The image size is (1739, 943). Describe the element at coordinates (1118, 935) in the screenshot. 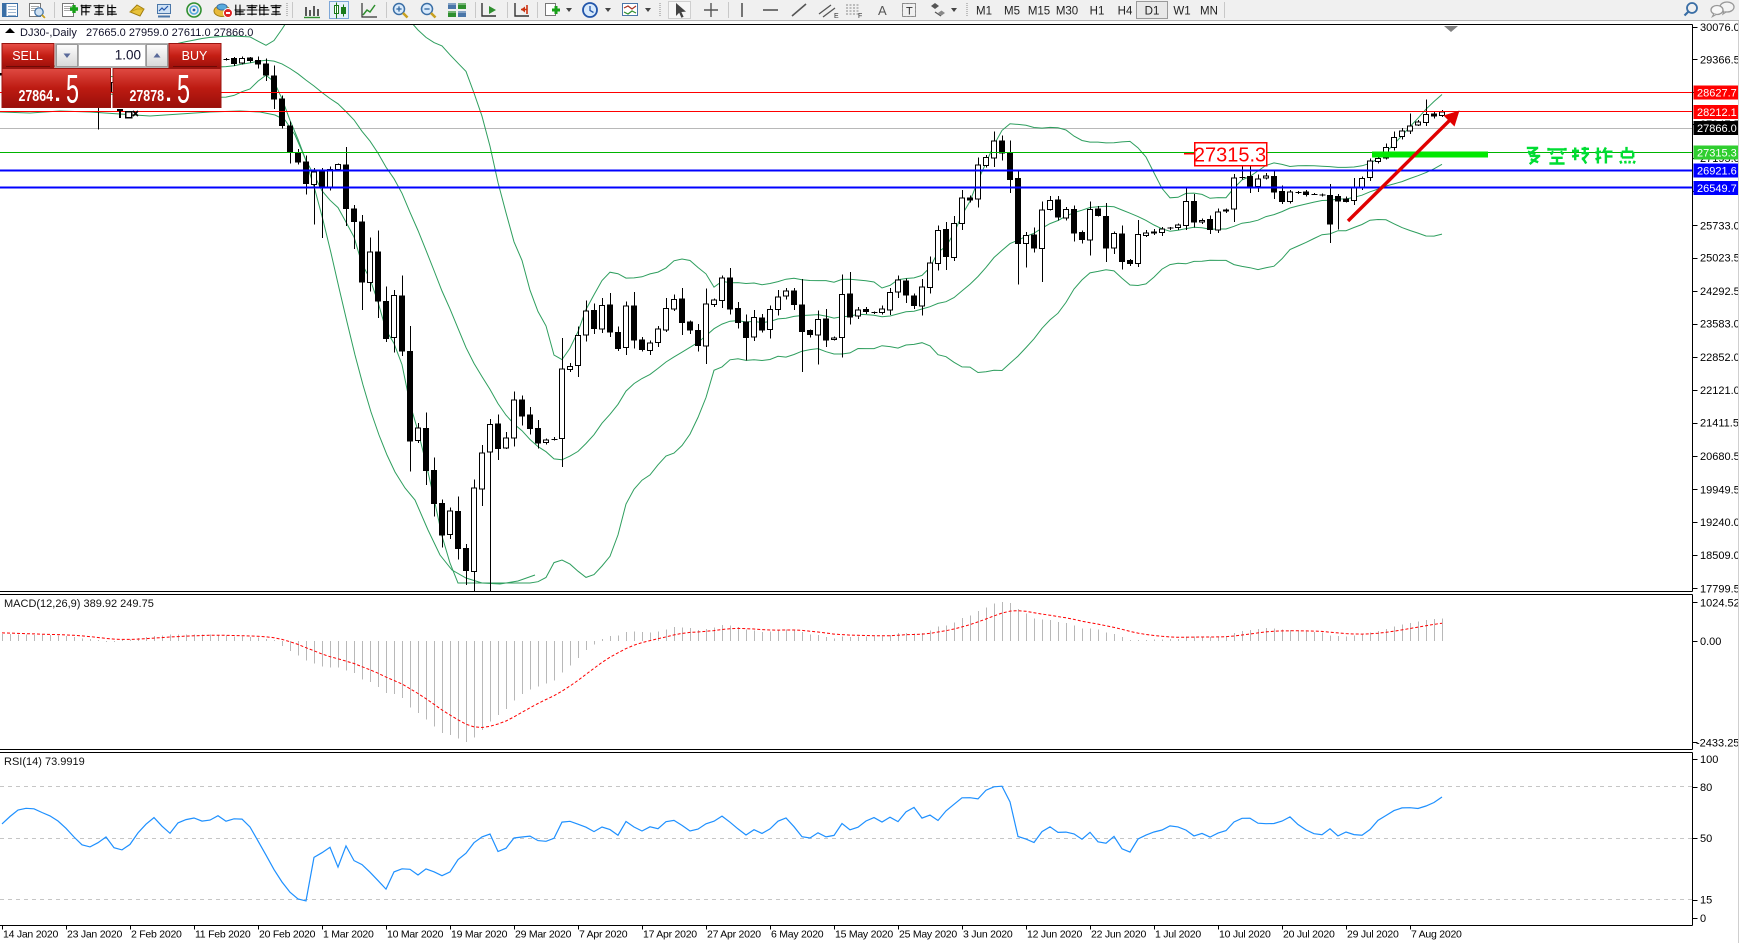

I see `svg-text: 22 Jun 2020` at that location.